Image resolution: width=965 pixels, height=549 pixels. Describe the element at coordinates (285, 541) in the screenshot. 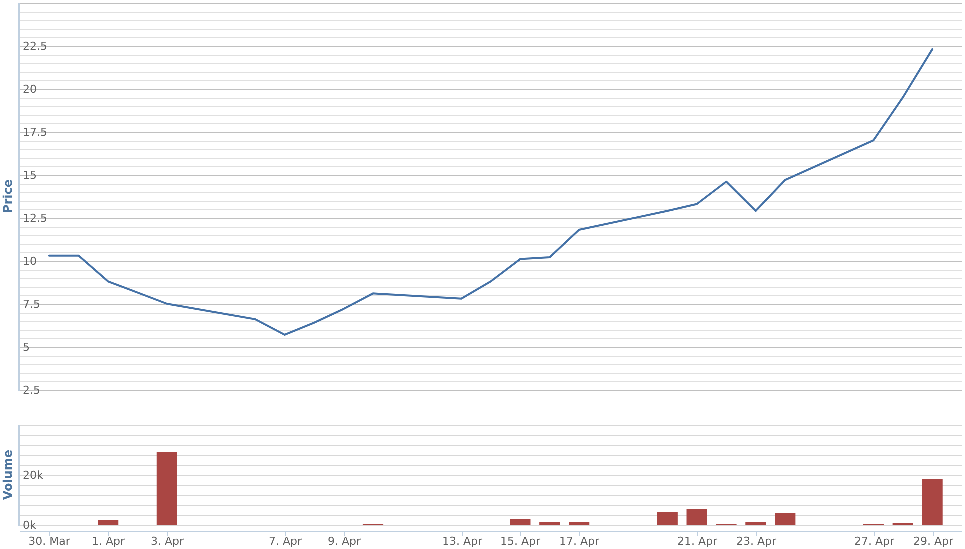

I see `x-tick-label: 7. Apr` at that location.